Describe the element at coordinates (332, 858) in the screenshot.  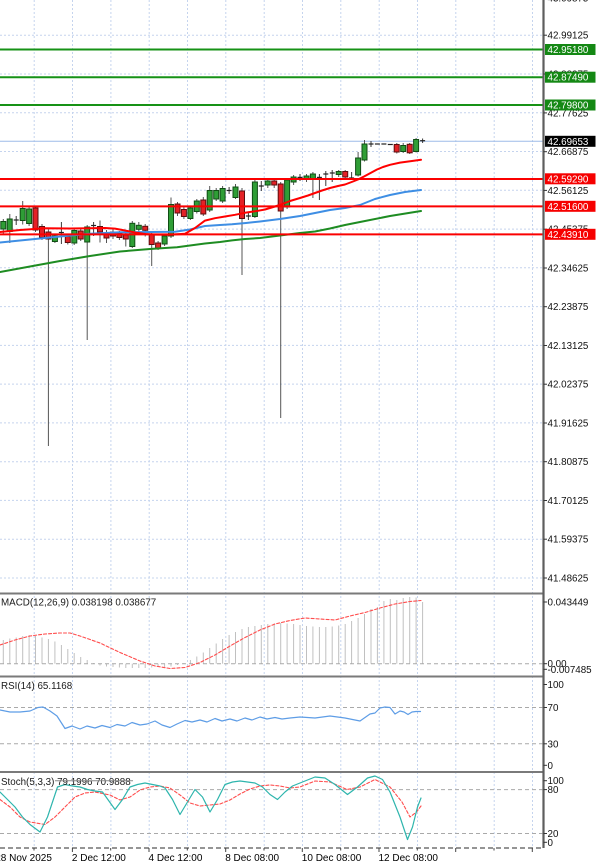
I see `svg-text: 10 Dec 08:00` at that location.